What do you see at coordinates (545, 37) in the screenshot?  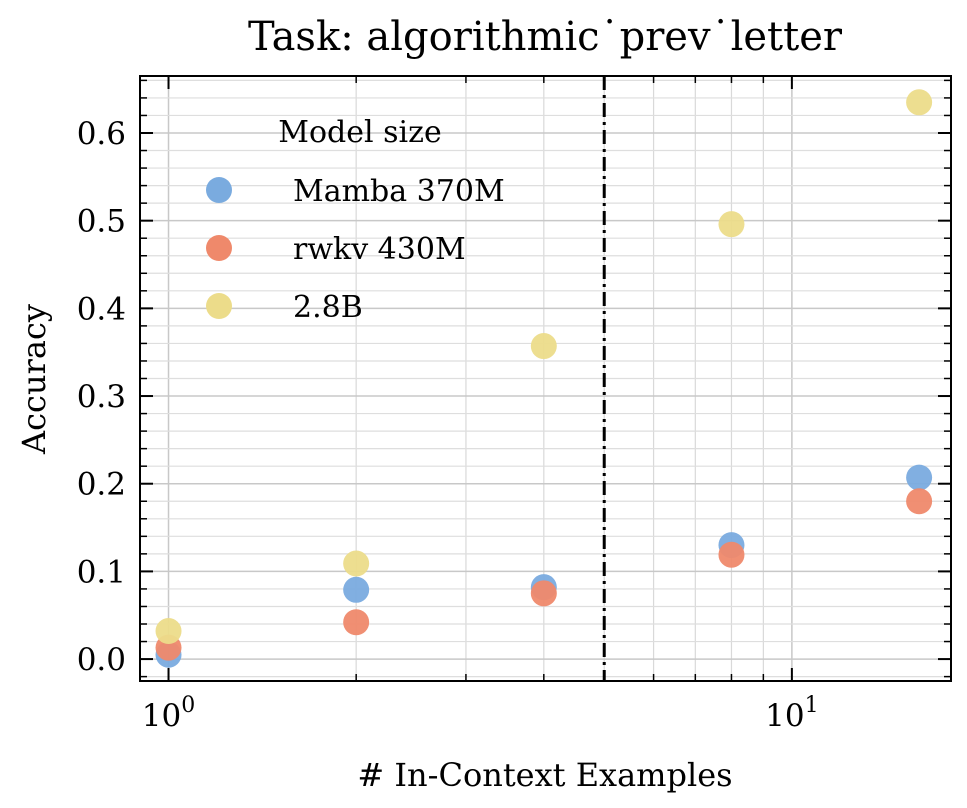 I see `chart-title: Task: algorithmic˙prev˙letter` at bounding box center [545, 37].